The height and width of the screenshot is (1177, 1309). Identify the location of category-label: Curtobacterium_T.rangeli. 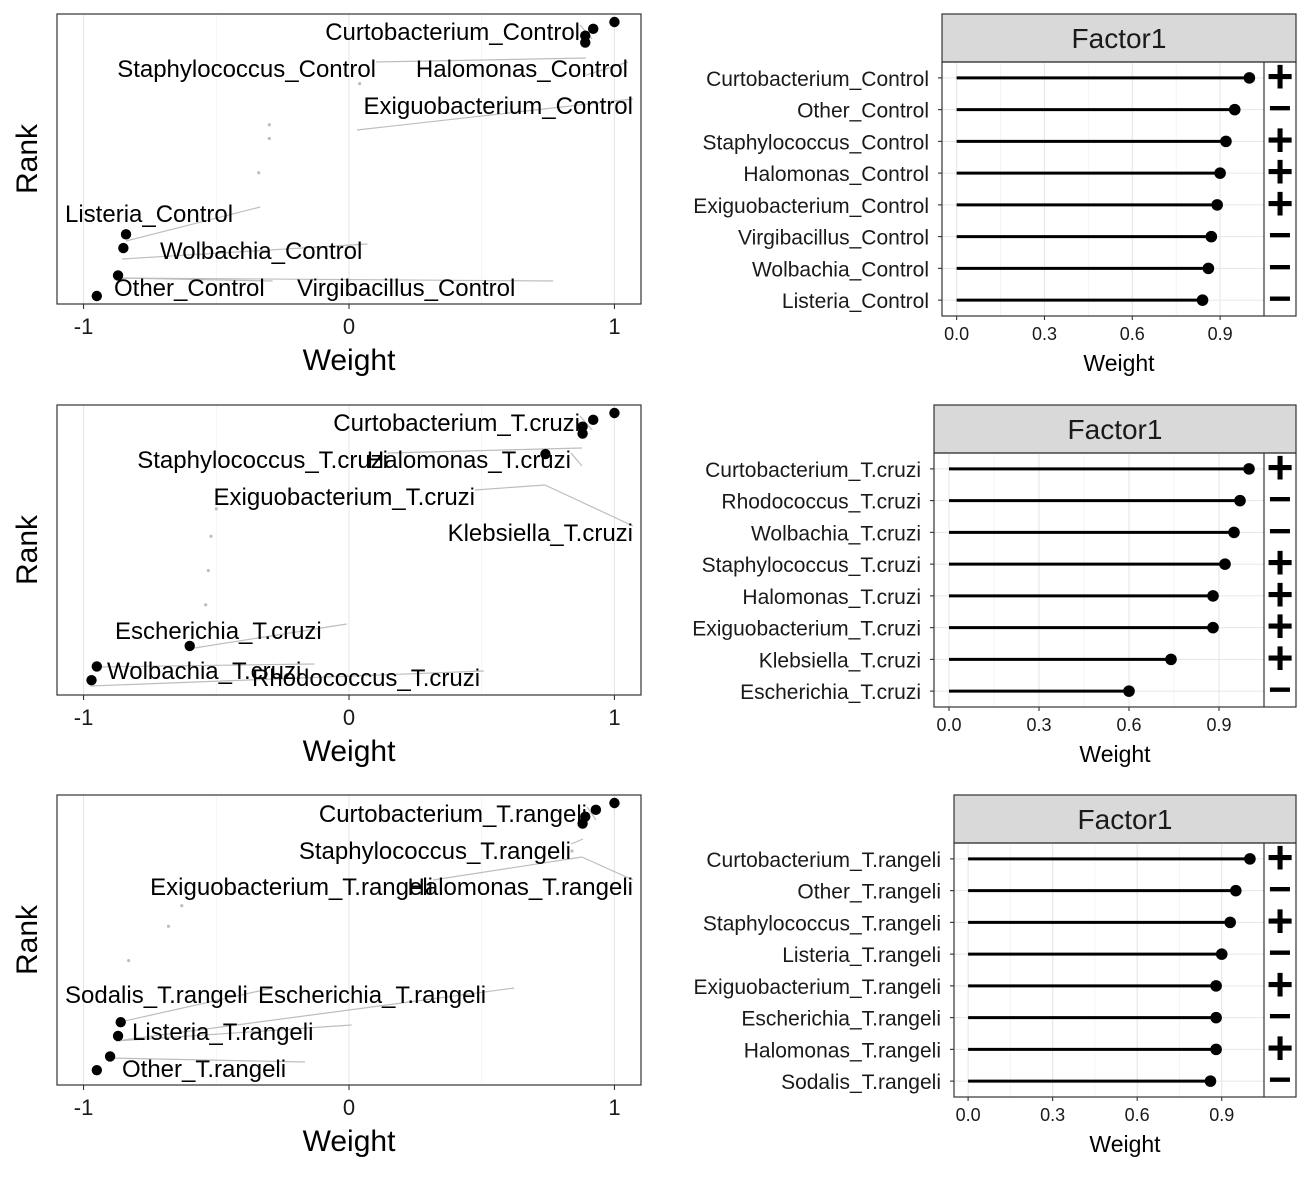
(823, 860).